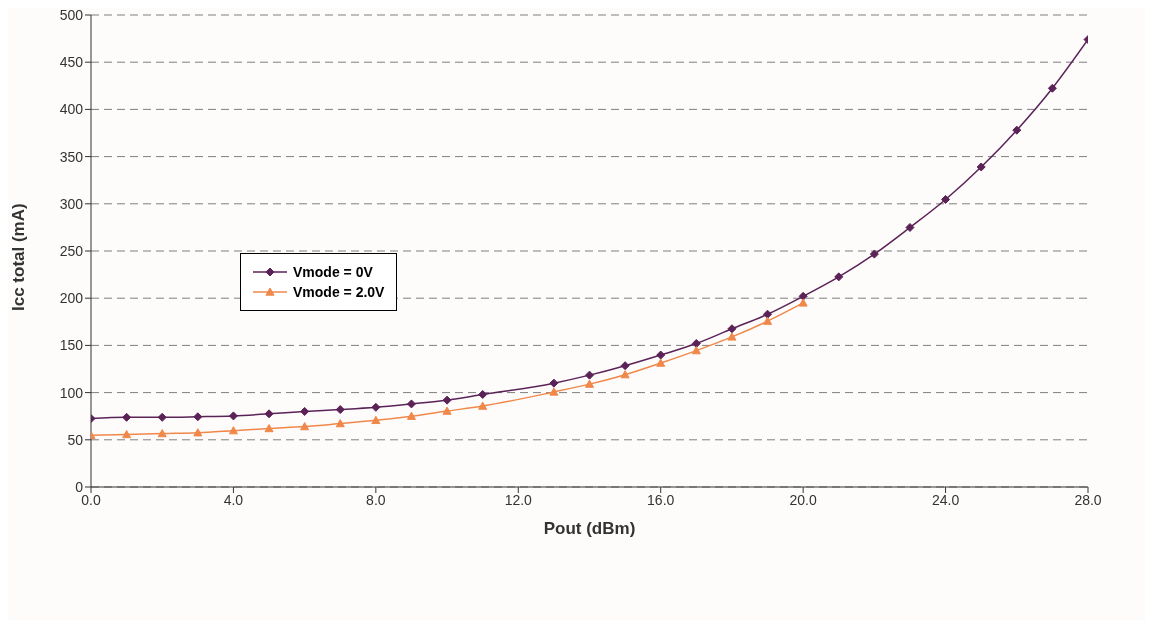 The image size is (1153, 626). I want to click on x-tick-label: 0.0, so click(91, 499).